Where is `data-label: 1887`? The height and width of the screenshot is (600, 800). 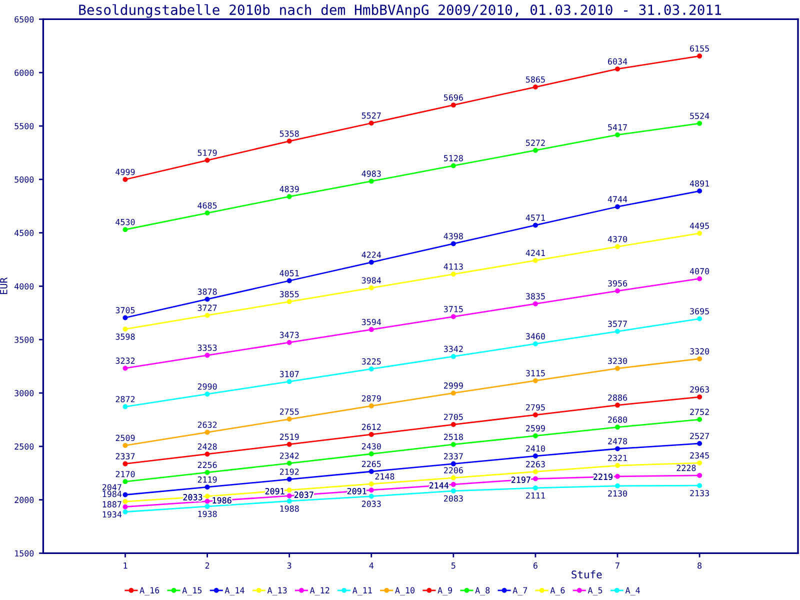
data-label: 1887 is located at coordinates (112, 504).